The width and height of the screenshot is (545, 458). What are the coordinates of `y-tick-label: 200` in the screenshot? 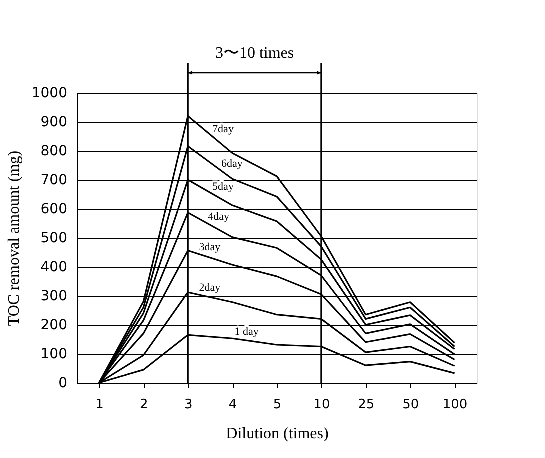 It's located at (54, 326).